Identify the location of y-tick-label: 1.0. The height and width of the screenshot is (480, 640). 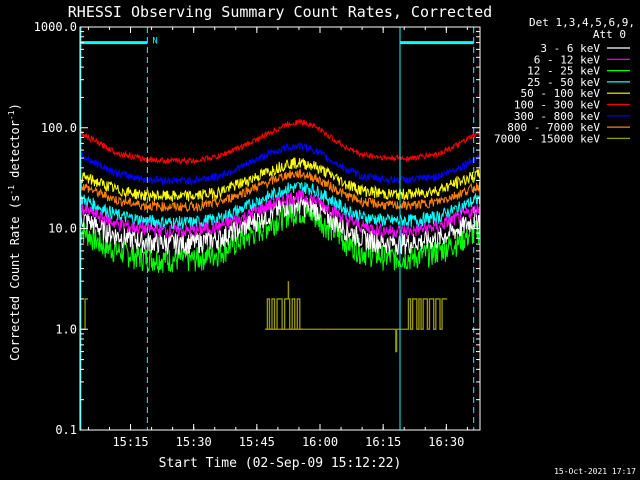
(66, 329).